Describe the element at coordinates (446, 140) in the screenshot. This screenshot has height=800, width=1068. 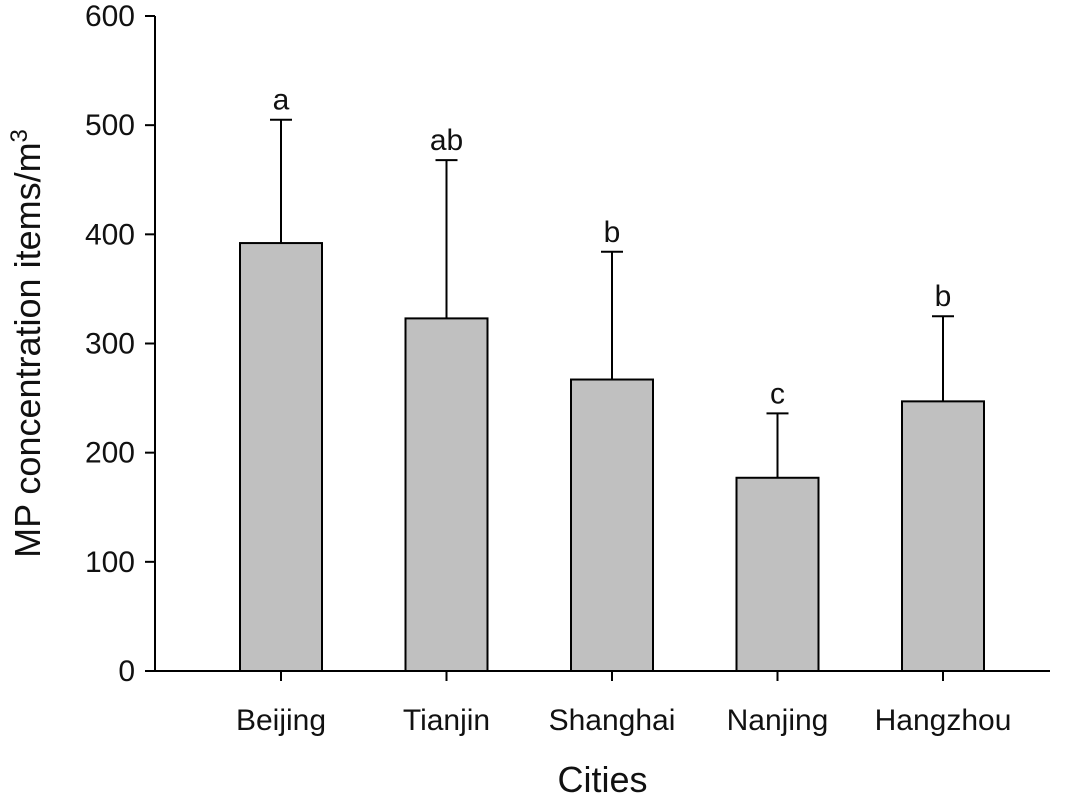
I see `significance-label-tianjin: ab` at that location.